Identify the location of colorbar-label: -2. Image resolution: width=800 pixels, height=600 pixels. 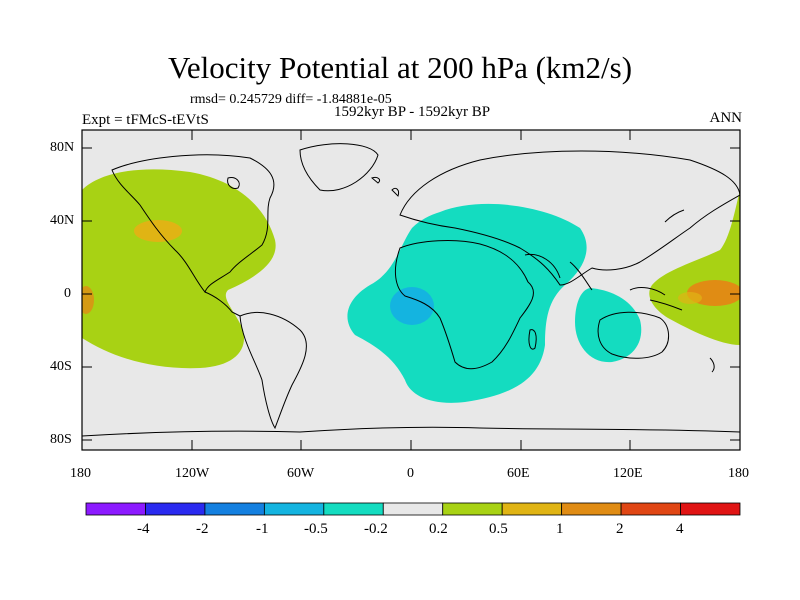
(202, 529).